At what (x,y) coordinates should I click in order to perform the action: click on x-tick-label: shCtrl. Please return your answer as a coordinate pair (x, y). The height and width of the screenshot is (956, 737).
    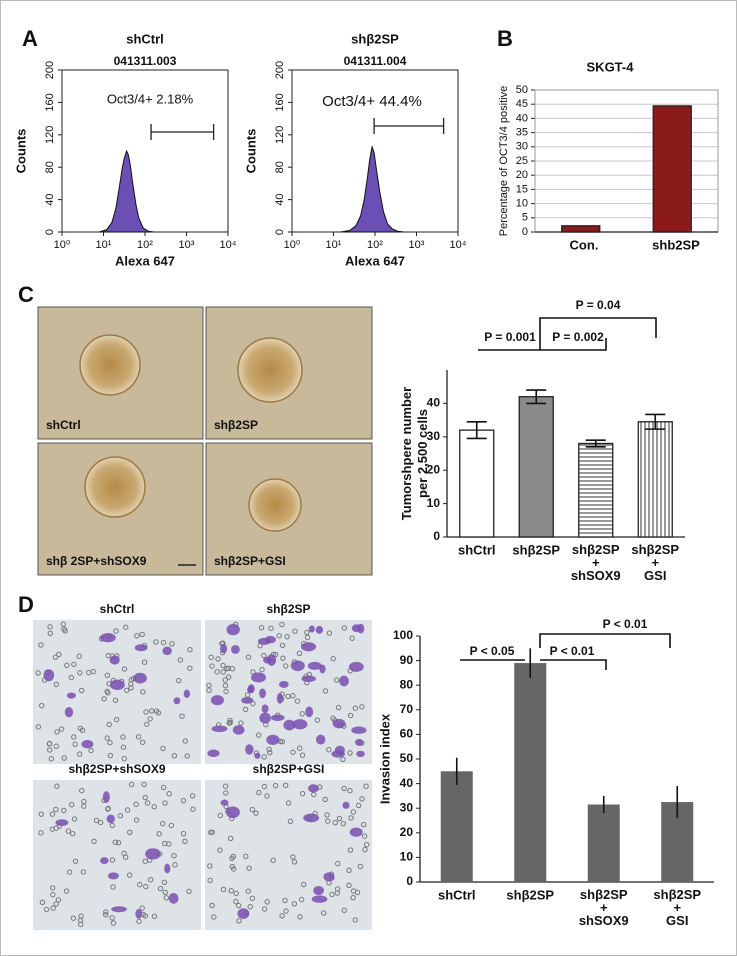
    Looking at the image, I should click on (457, 894).